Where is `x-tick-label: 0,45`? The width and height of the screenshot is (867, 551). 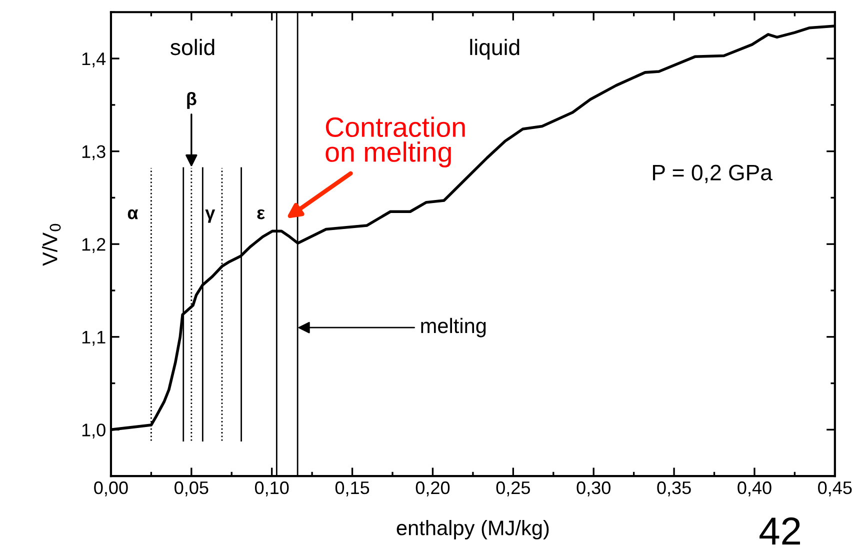
x-tick-label: 0,45 is located at coordinates (835, 488).